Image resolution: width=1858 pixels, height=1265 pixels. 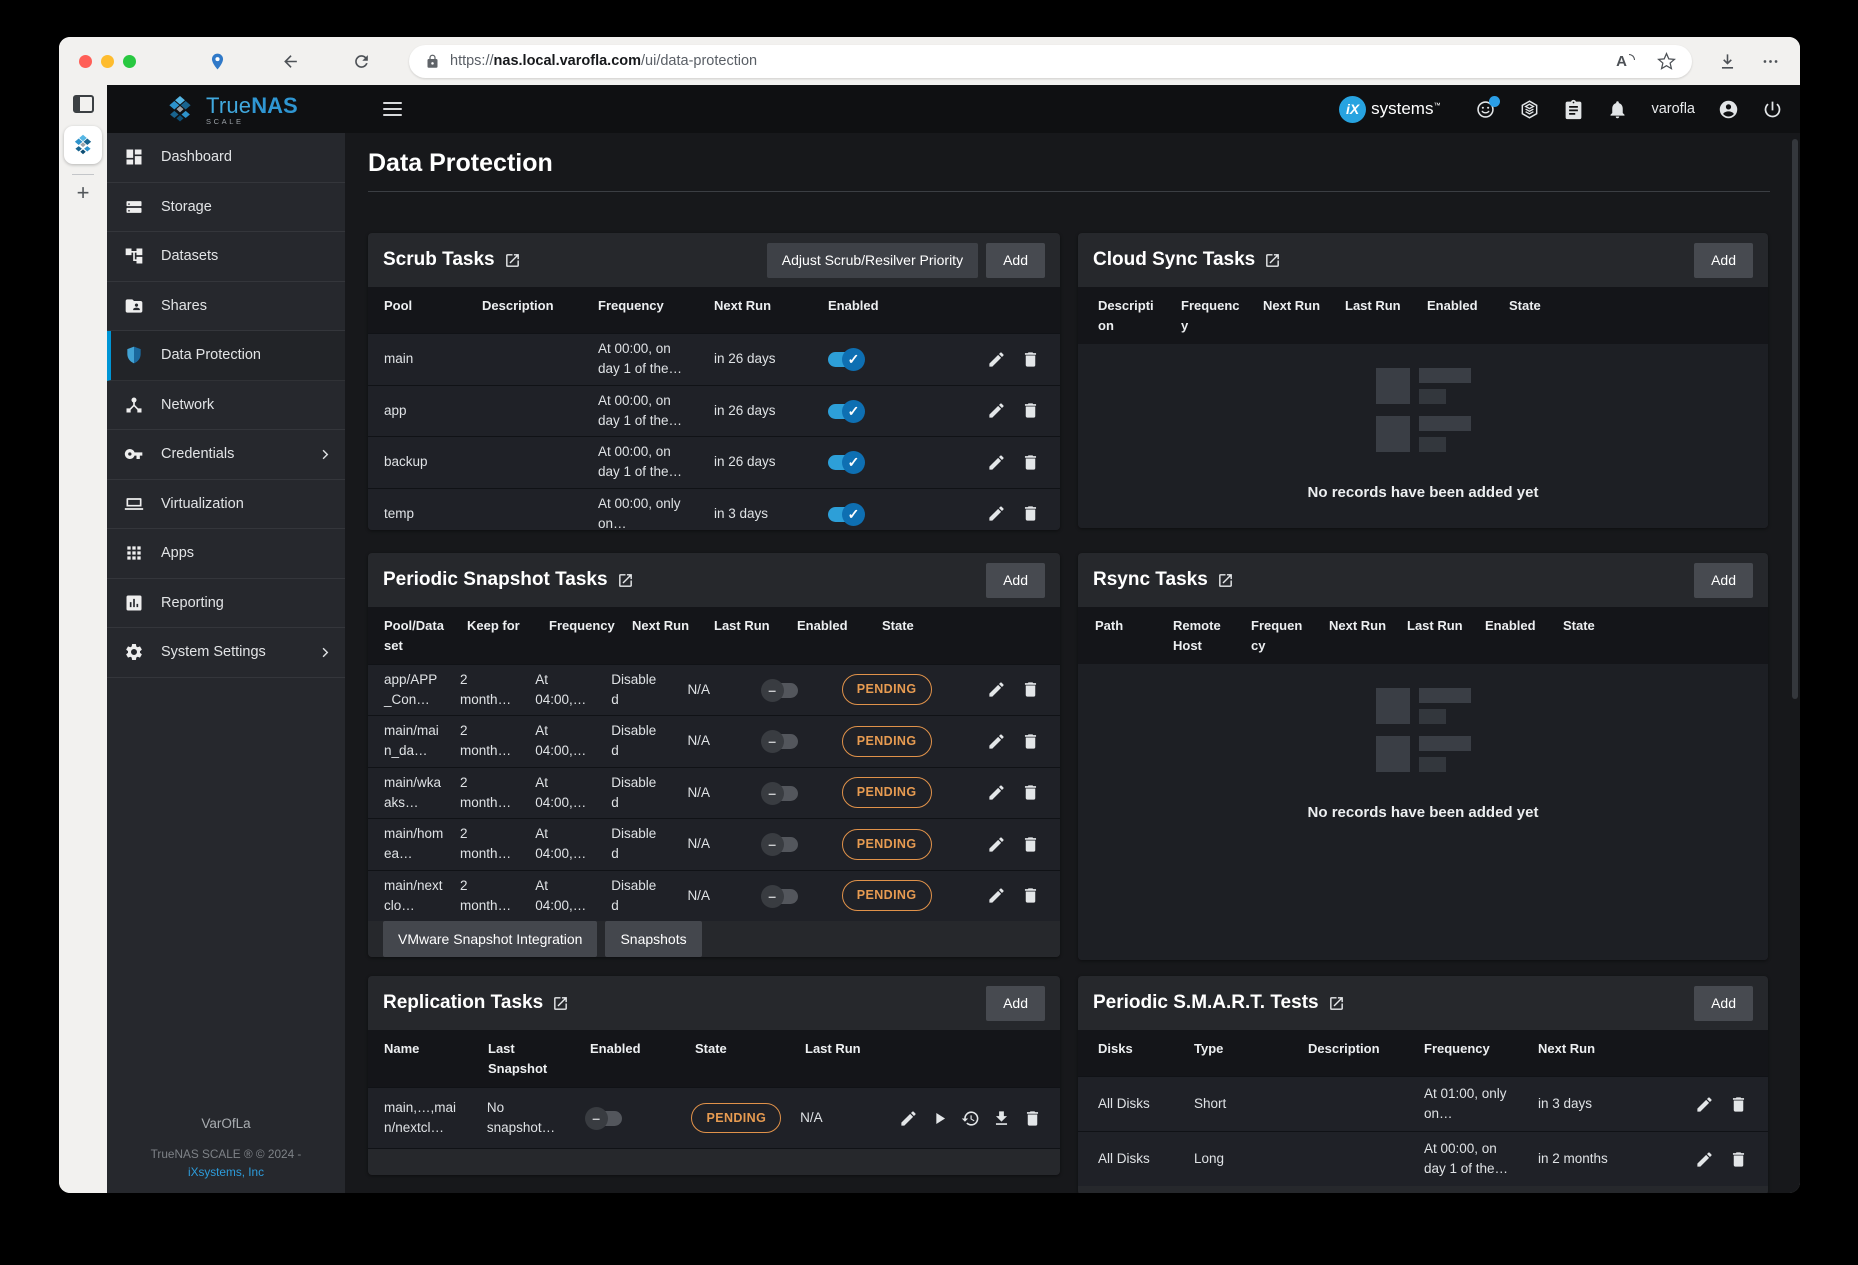 I want to click on scrub-tasks-title: Scrub Tasks, so click(x=452, y=260).